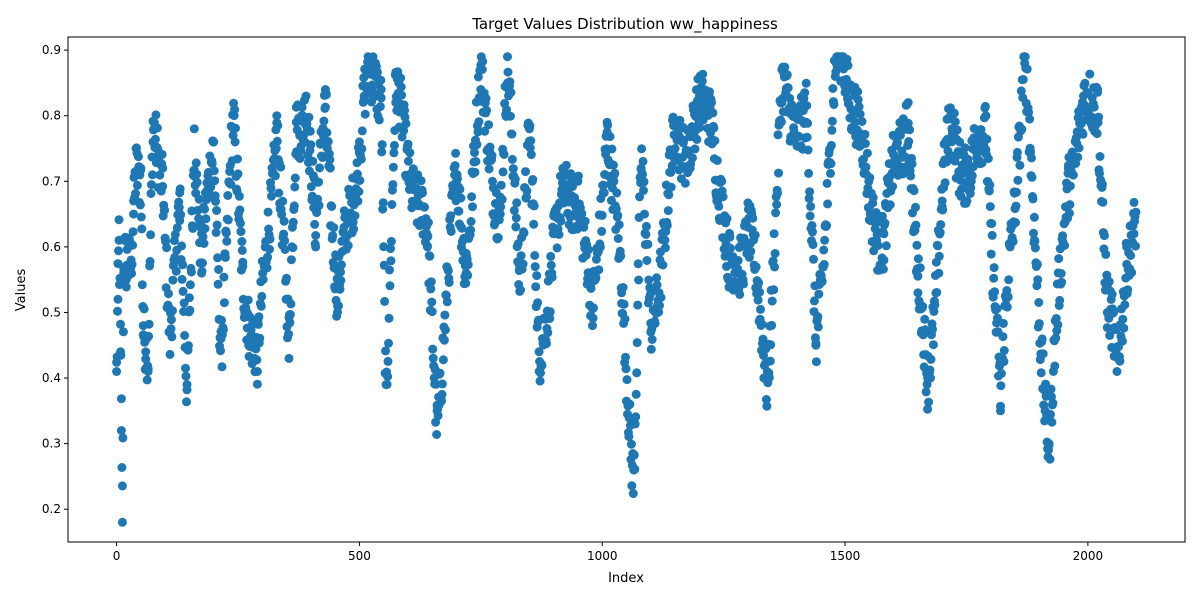 This screenshot has width=1200, height=600. What do you see at coordinates (51, 116) in the screenshot?
I see `y-tick-label: 0.8` at bounding box center [51, 116].